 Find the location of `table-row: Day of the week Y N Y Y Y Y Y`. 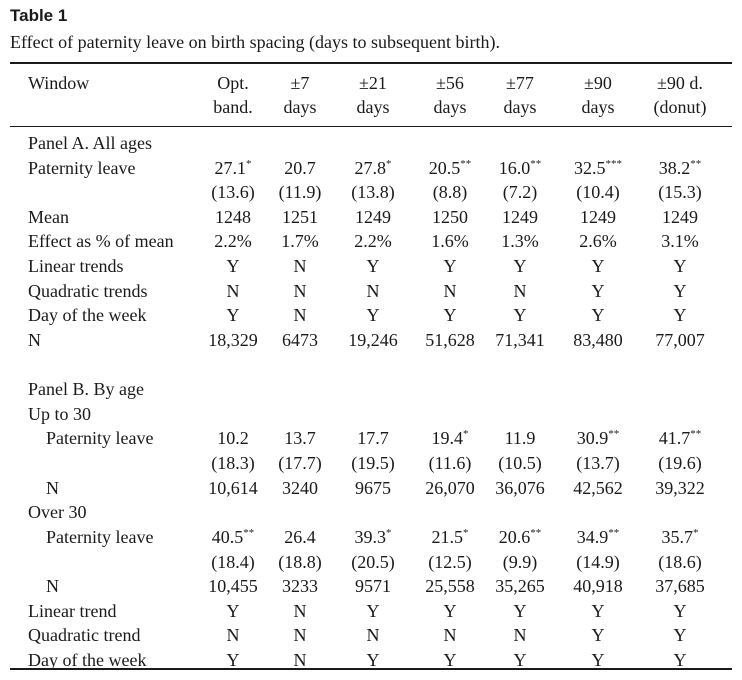

table-row: Day of the week Y N Y Y Y Y Y is located at coordinates (371, 317).